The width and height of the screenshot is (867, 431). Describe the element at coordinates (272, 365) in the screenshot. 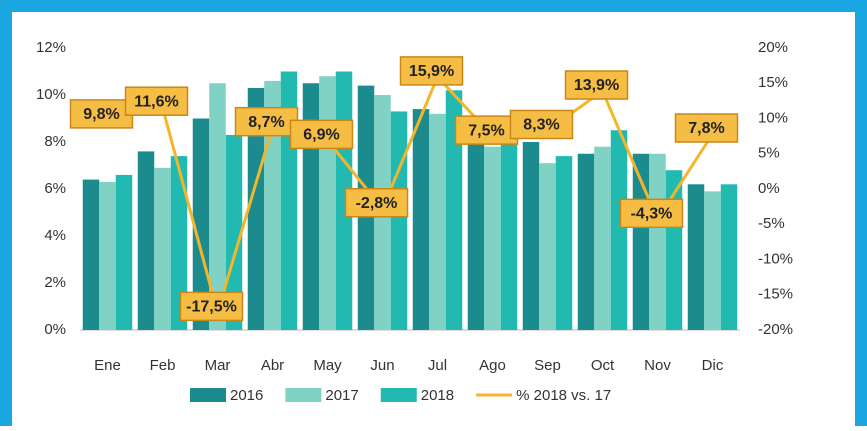

I see `x-tick-label: Abr` at that location.